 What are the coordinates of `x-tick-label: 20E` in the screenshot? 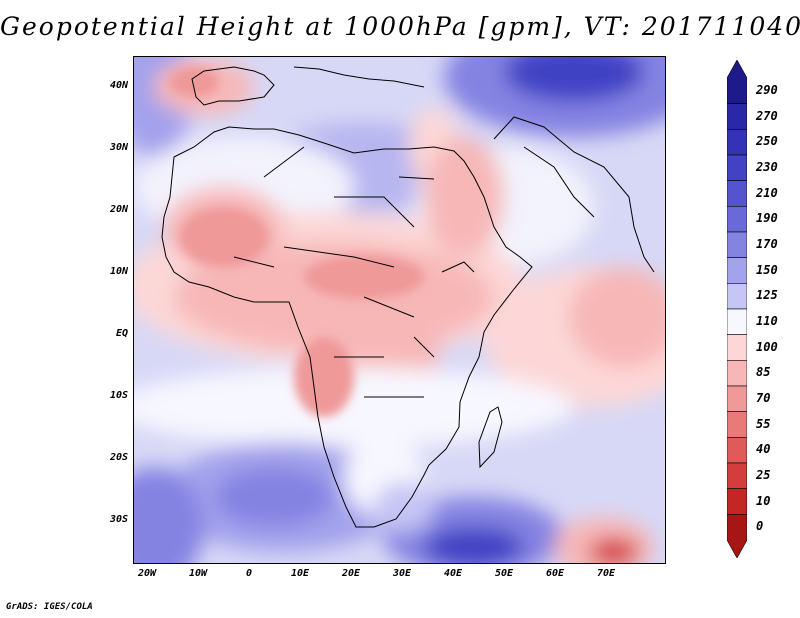 It's located at (351, 573).